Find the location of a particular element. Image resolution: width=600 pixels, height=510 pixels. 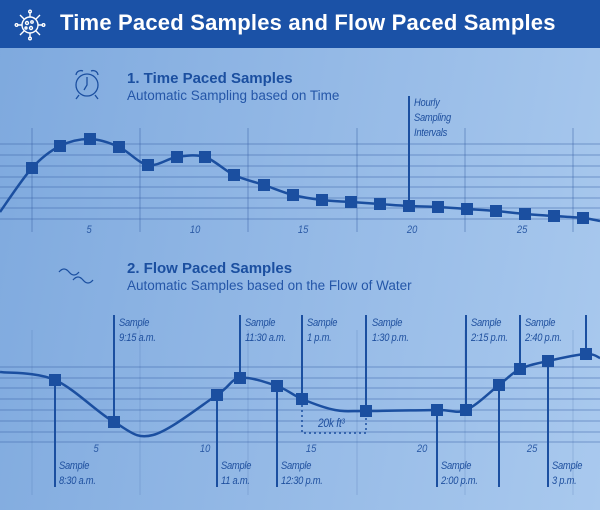

sample-label-below: Sample 12:30 p.m. is located at coordinates (302, 473).